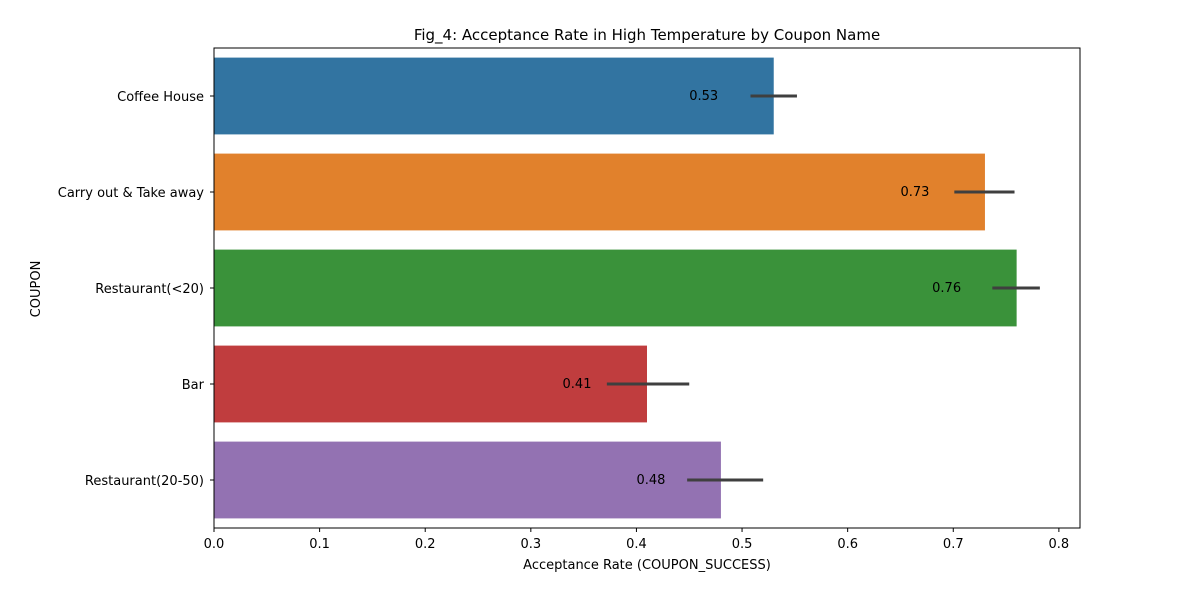 The width and height of the screenshot is (1200, 600). I want to click on y-tick-label: Bar, so click(193, 385).